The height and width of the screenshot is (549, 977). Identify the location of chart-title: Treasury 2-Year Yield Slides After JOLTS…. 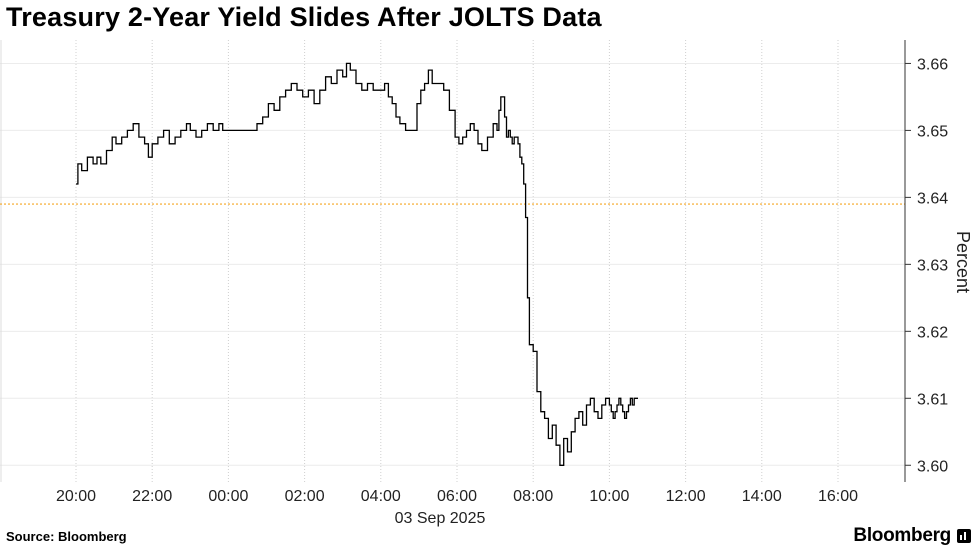
(304, 17).